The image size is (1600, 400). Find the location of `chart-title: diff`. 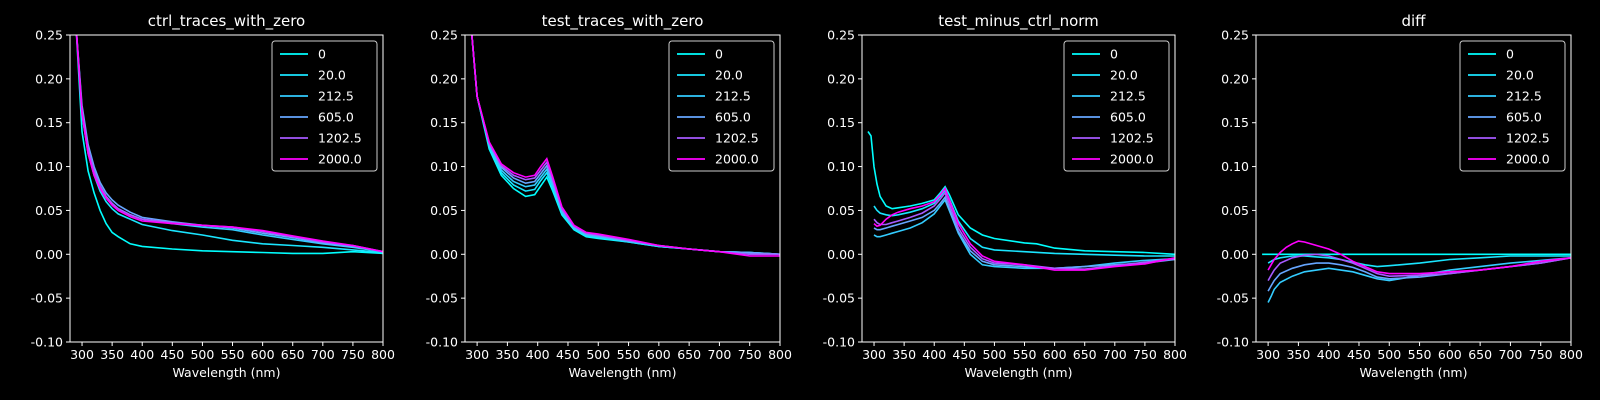

chart-title: diff is located at coordinates (1413, 21).